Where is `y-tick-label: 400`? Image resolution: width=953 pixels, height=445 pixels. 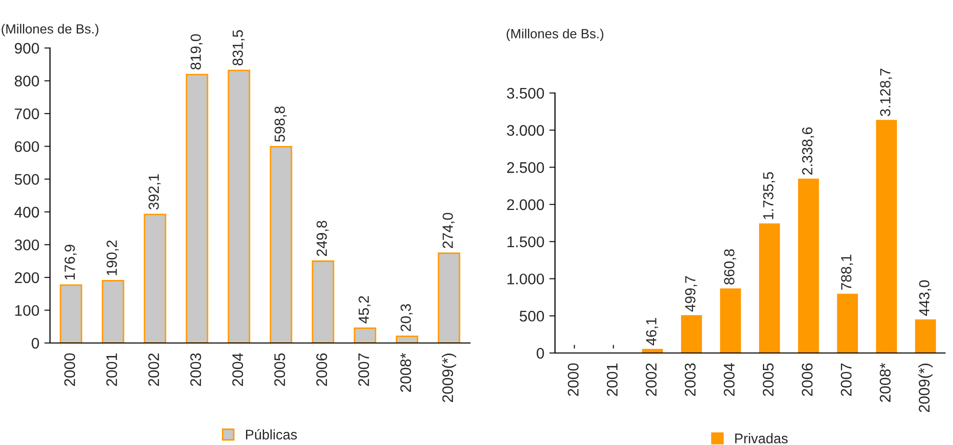 y-tick-label: 400 is located at coordinates (26, 212).